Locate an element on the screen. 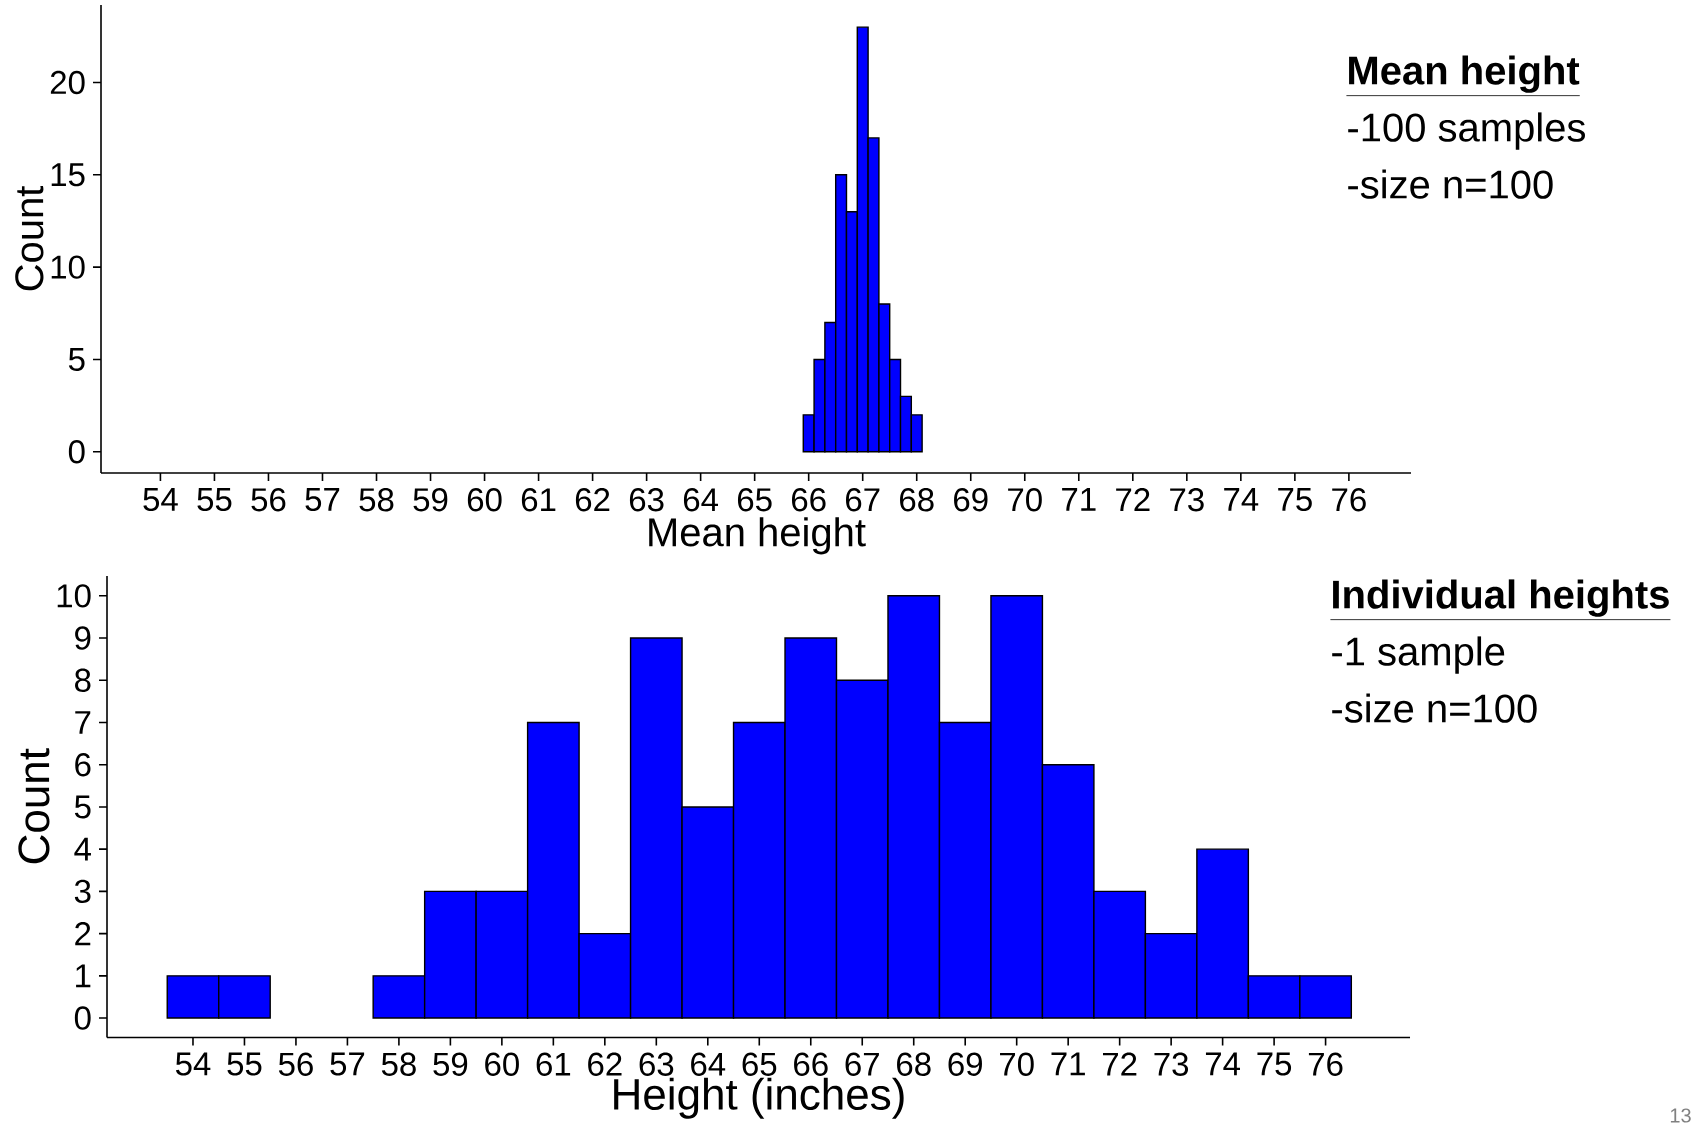 This screenshot has width=1698, height=1127. y-tick-label: 7 is located at coordinates (83, 722).